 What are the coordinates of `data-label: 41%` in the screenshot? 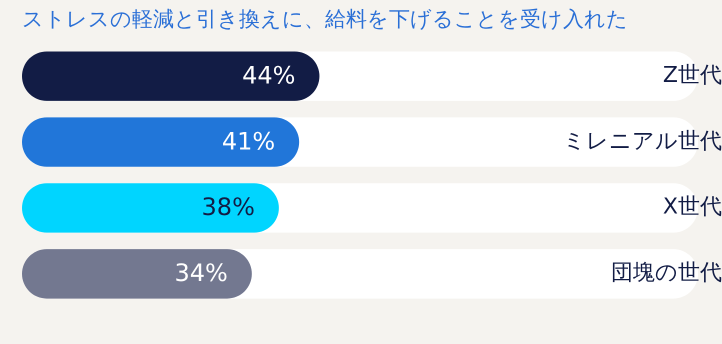 It's located at (249, 141).